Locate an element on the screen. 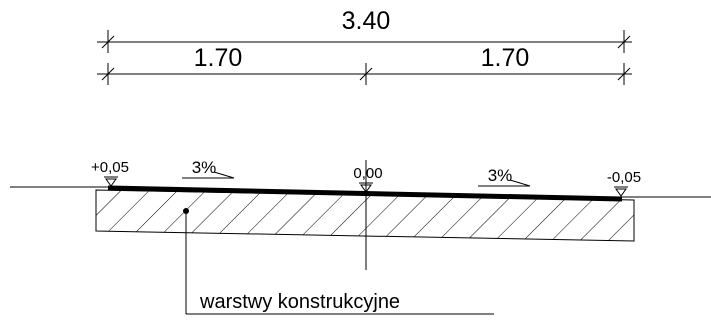  level-right-label: -0,05 is located at coordinates (624, 177).